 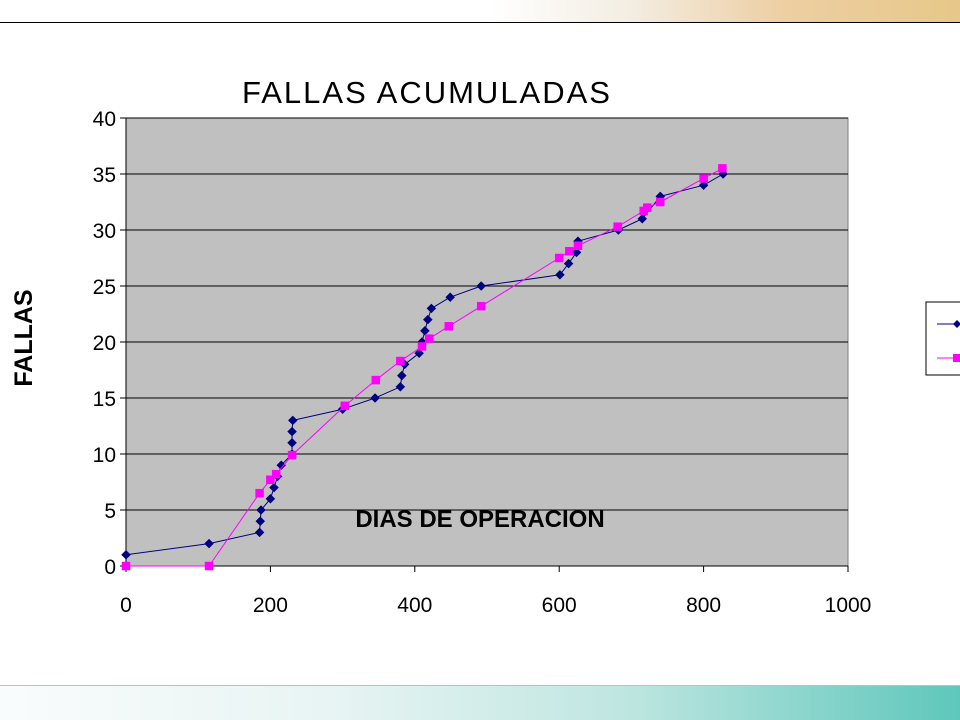 I want to click on bottom-decorative-band, so click(x=480, y=703).